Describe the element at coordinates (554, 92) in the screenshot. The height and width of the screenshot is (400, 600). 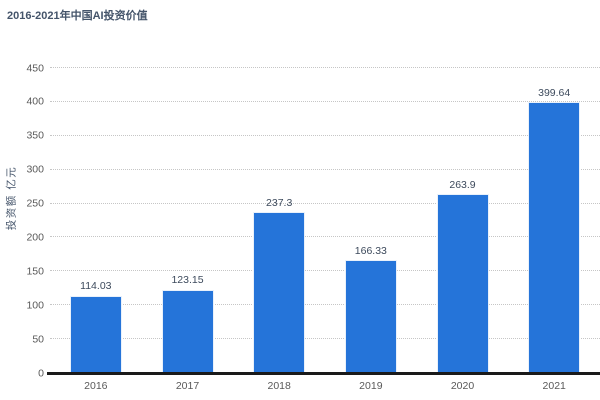
I see `bar-value-label-2021: 399.64` at that location.